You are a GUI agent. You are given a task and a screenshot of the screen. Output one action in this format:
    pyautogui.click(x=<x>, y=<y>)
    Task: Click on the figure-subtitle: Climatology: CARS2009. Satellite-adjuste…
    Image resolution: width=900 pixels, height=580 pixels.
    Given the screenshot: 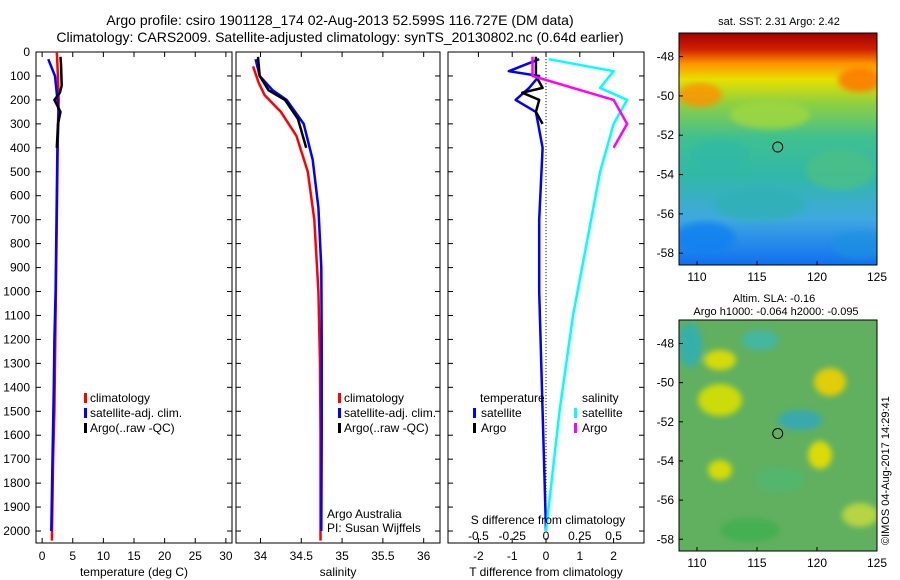 What is the action you would take?
    pyautogui.click(x=340, y=37)
    